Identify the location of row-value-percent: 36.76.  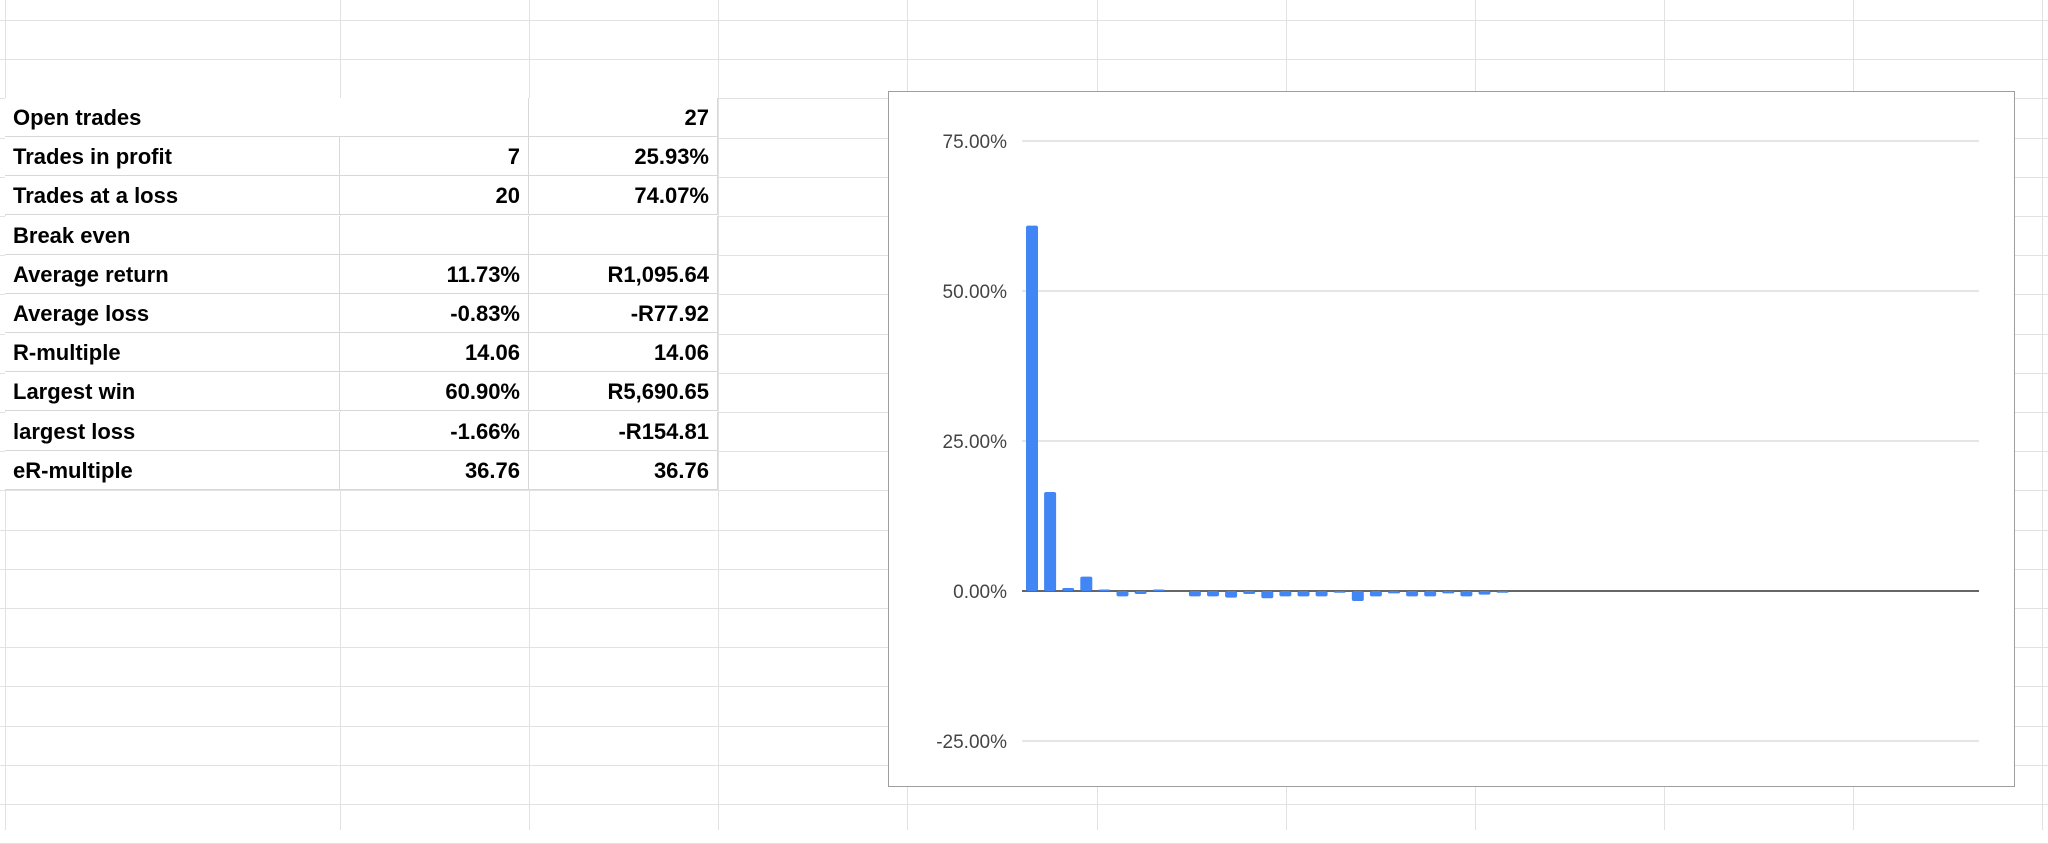
(434, 470).